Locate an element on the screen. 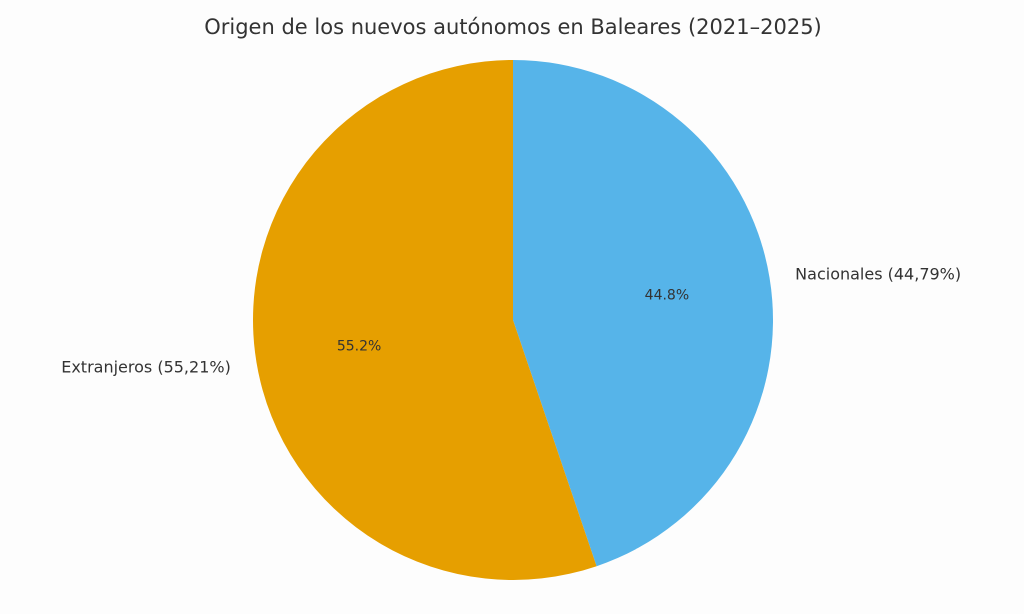 This screenshot has height=614, width=1024. slice-percent-label: 55.2% is located at coordinates (359, 346).